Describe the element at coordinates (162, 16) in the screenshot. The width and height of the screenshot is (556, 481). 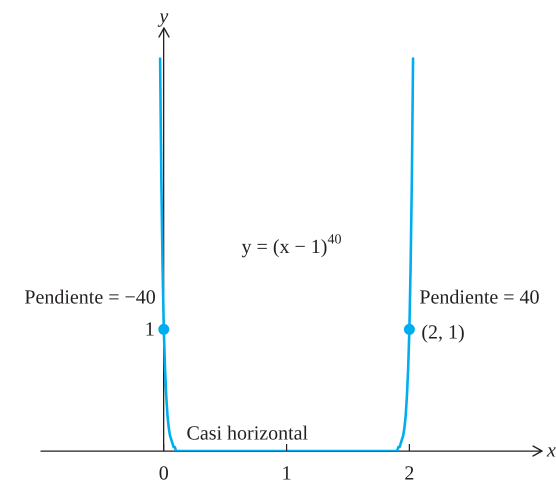
I see `y-axis-title: y` at that location.